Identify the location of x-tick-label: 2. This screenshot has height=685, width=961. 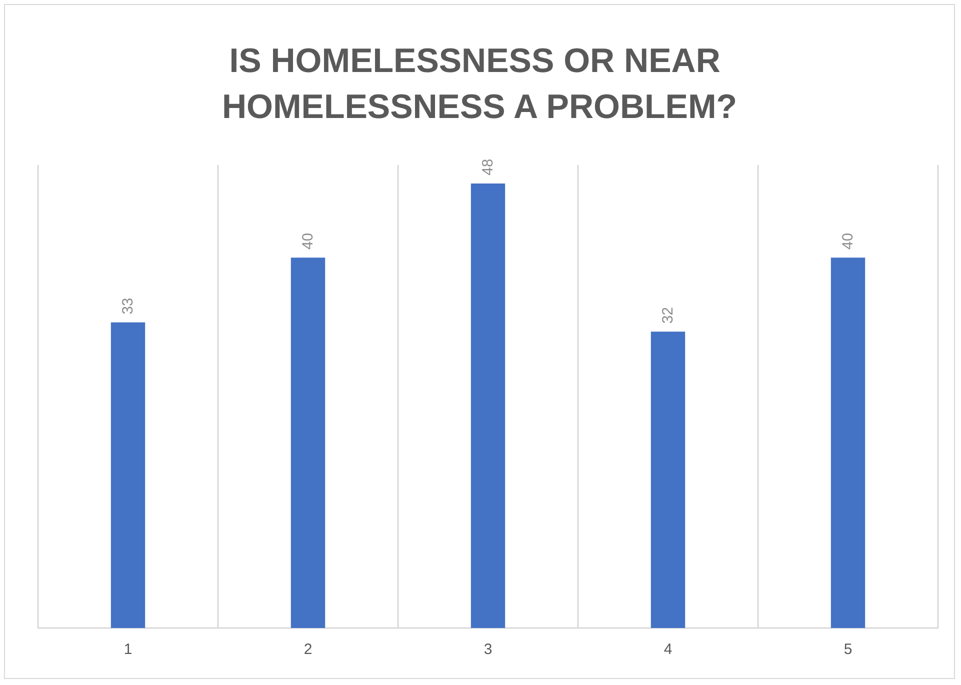
(308, 649).